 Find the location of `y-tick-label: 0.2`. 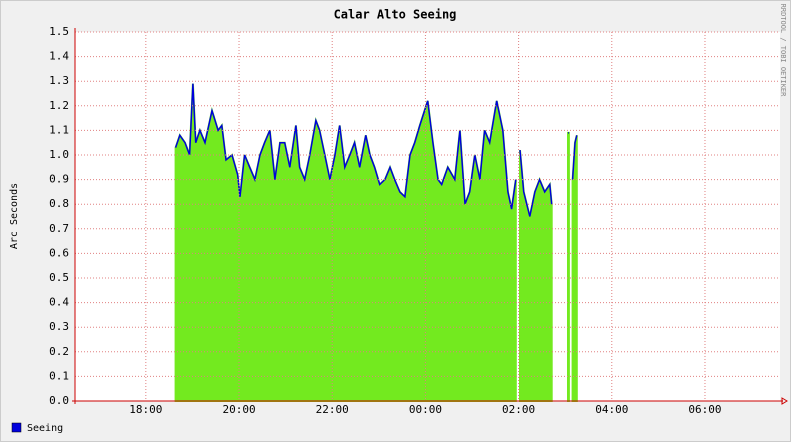

y-tick-label: 0.2 is located at coordinates (59, 351).